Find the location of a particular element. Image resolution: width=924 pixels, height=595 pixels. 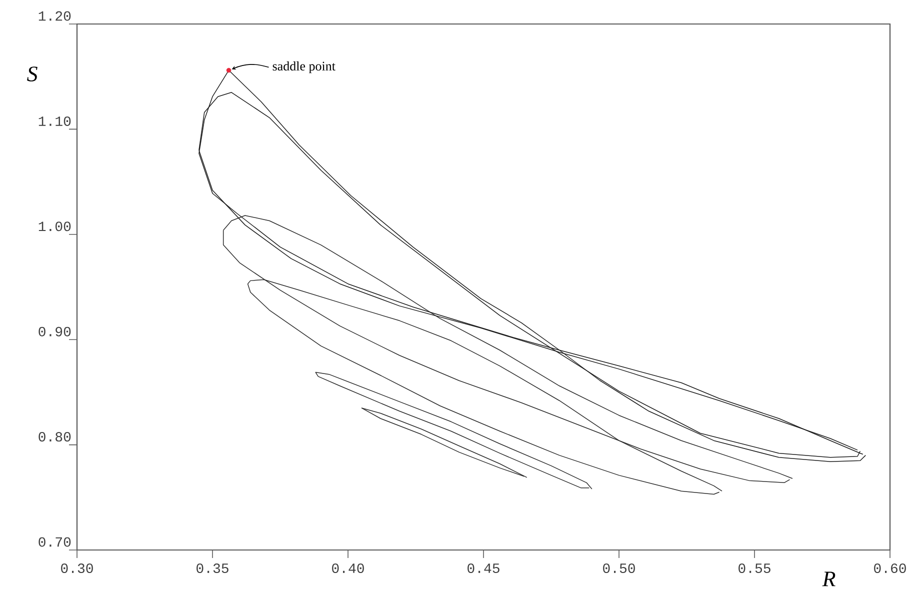

y-tick-label: 0.70 is located at coordinates (54, 542).